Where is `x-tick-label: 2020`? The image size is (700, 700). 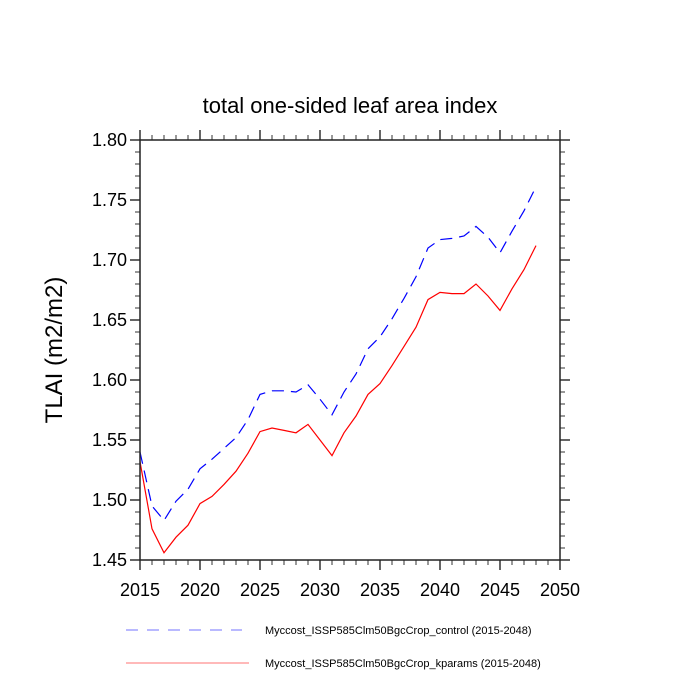 x-tick-label: 2020 is located at coordinates (200, 590).